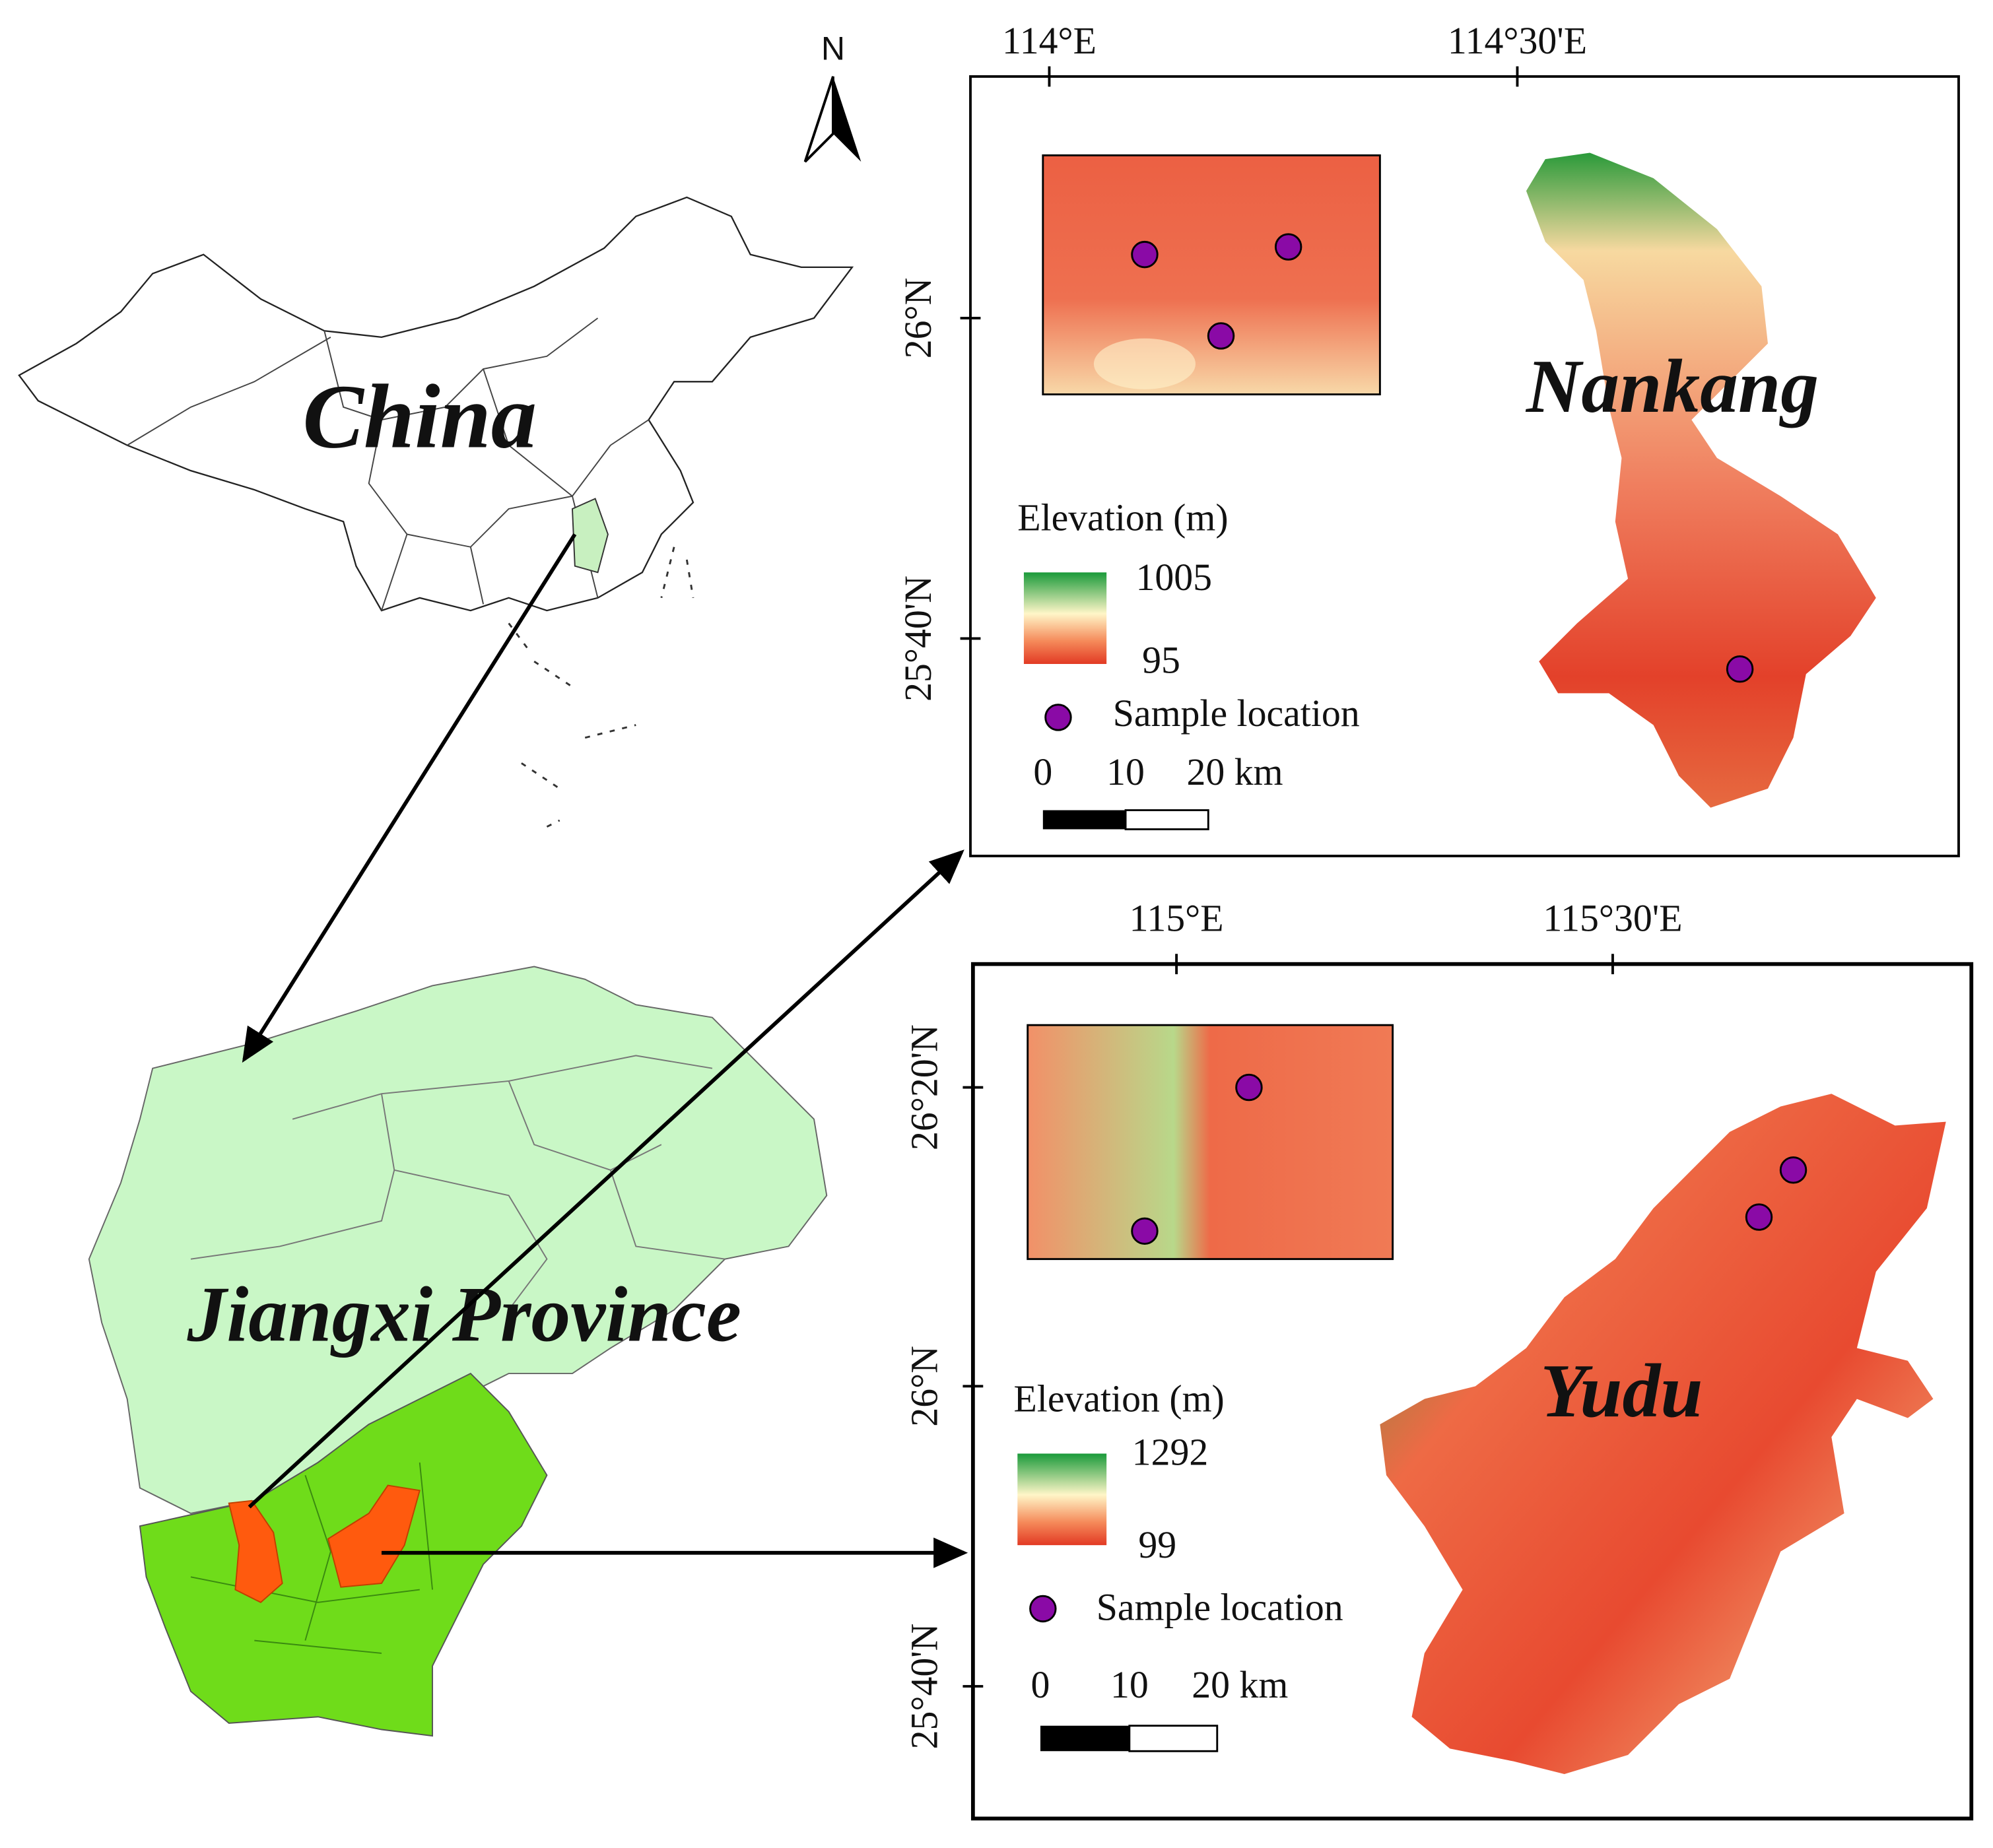 The width and height of the screenshot is (1993, 1848). Describe the element at coordinates (1144, 363) in the screenshot. I see `inset-lowland` at that location.